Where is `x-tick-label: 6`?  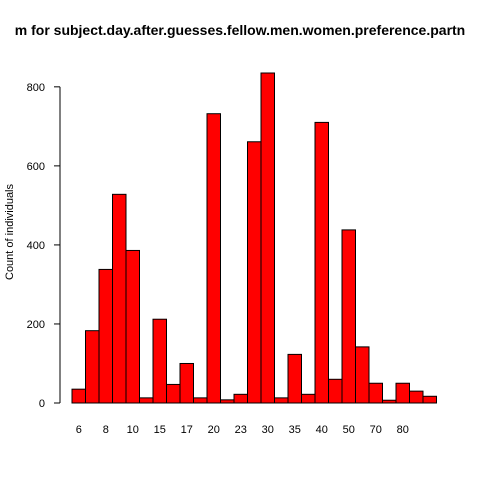
x-tick-label: 6 is located at coordinates (79, 430).